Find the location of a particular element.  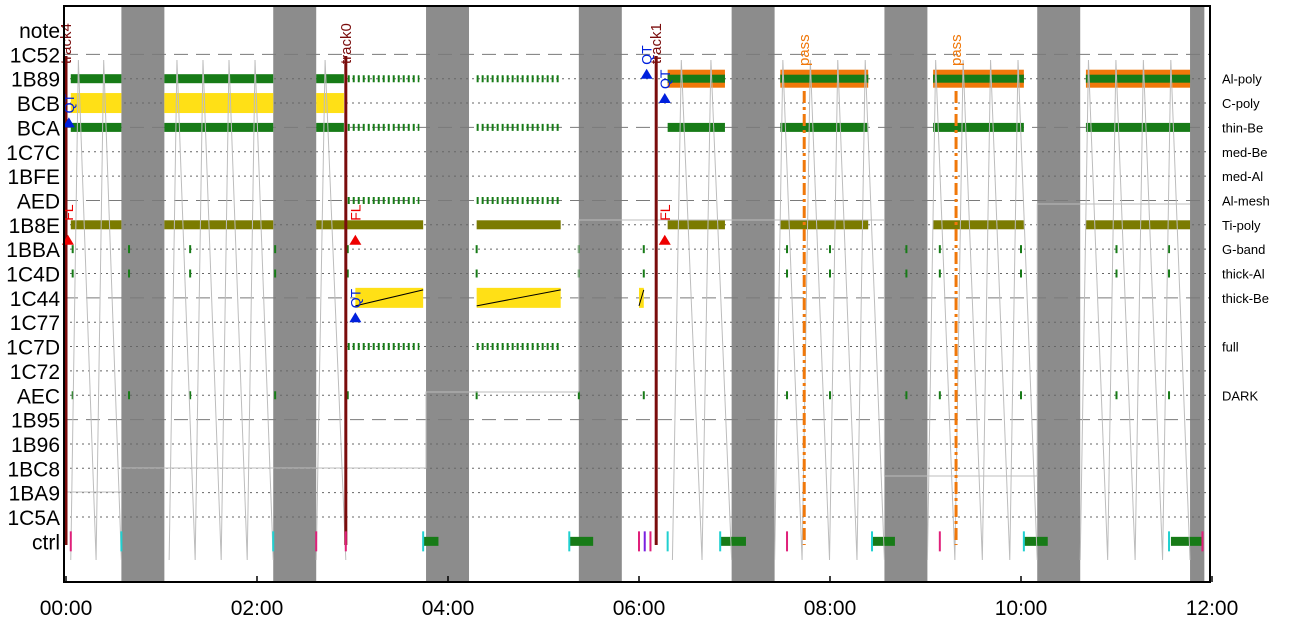

right-label: med-Al is located at coordinates (1242, 176).